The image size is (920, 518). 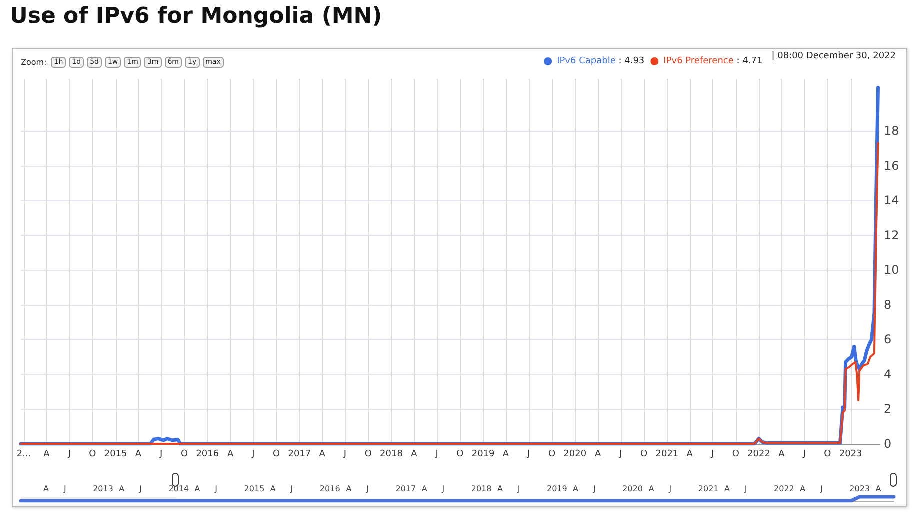 I want to click on chart-title: Use of IPv6 for Mongolia (MN), so click(x=196, y=16).